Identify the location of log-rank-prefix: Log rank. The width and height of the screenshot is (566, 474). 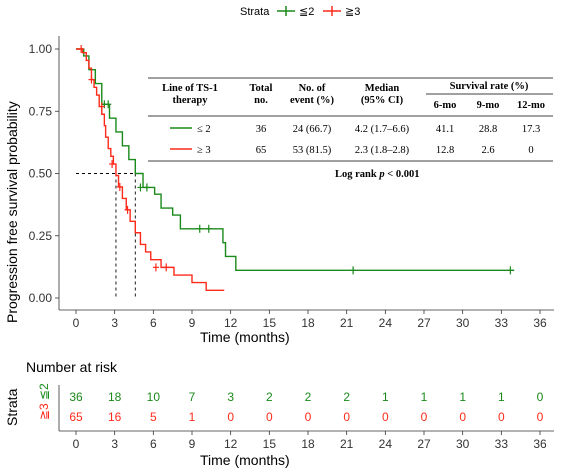
(356, 174).